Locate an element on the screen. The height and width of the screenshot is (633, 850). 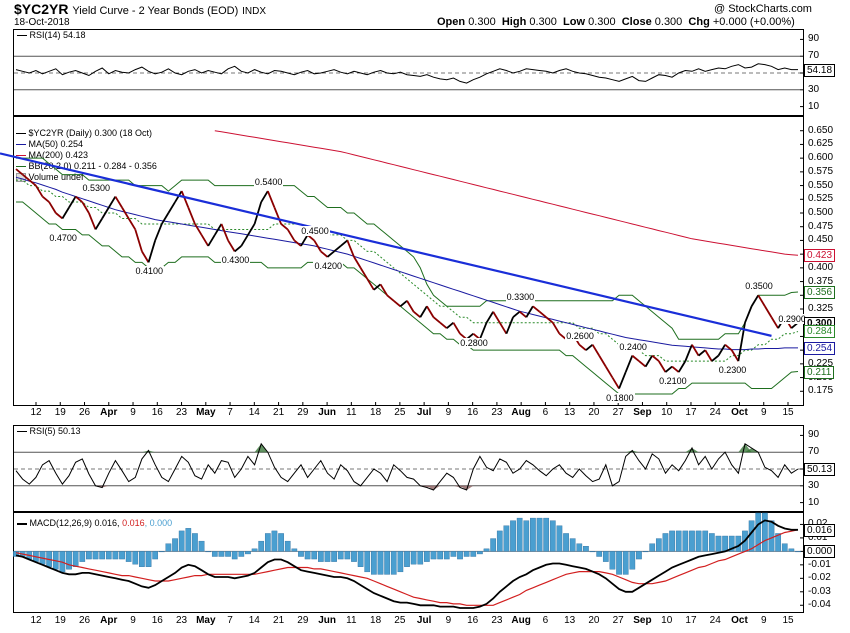
macd-signal-line is located at coordinates (407, 567).